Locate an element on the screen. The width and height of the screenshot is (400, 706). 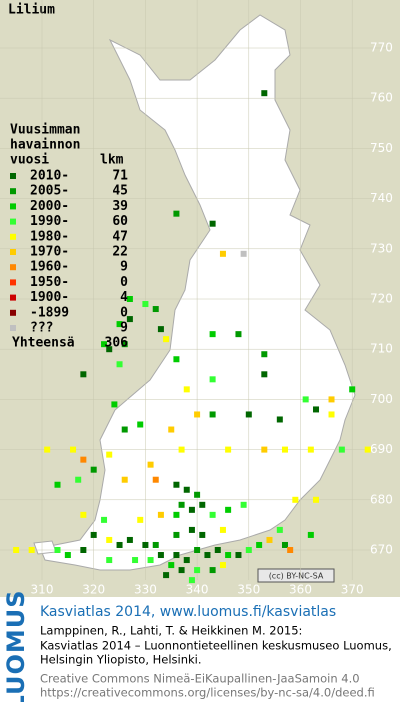
license-badge-text: (cc) BY-NC-SA is located at coordinates (296, 576).